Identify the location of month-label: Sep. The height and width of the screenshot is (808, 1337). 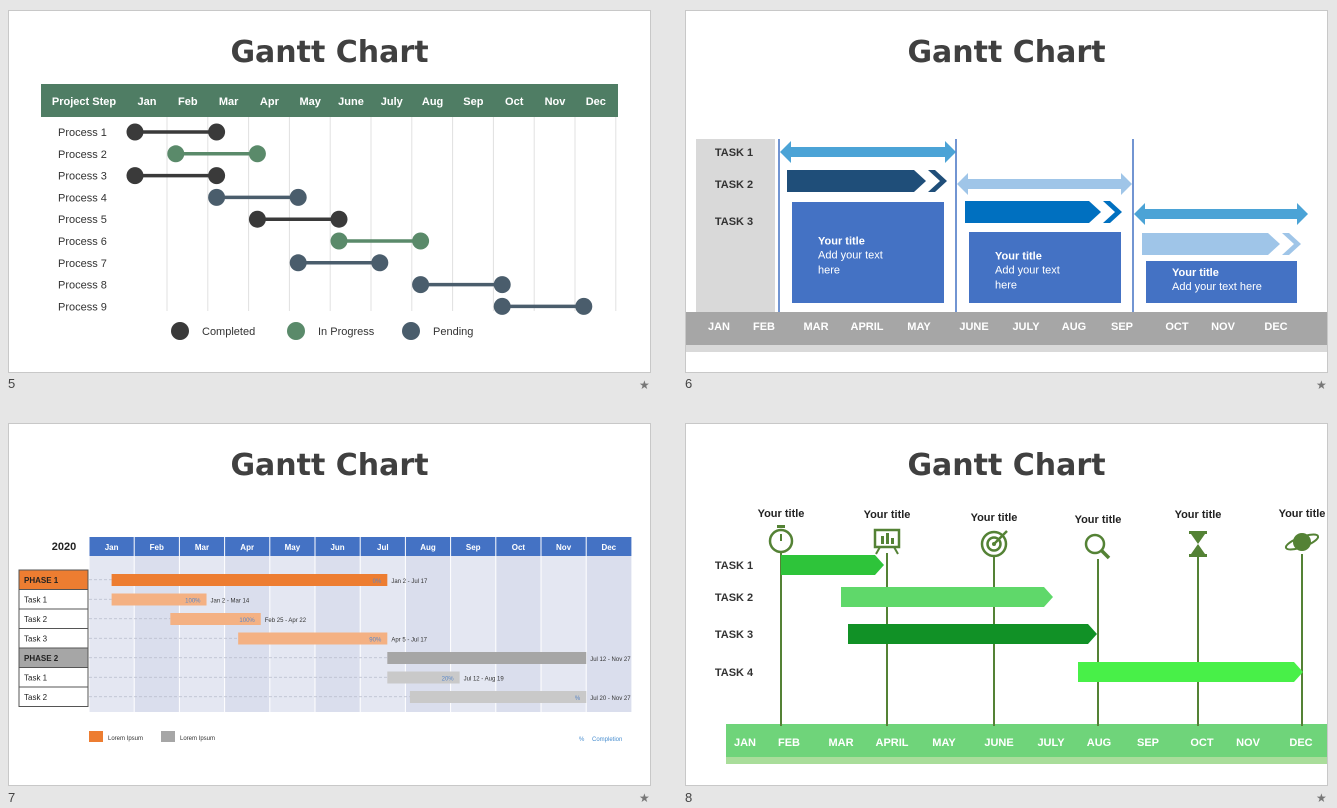
(473, 102).